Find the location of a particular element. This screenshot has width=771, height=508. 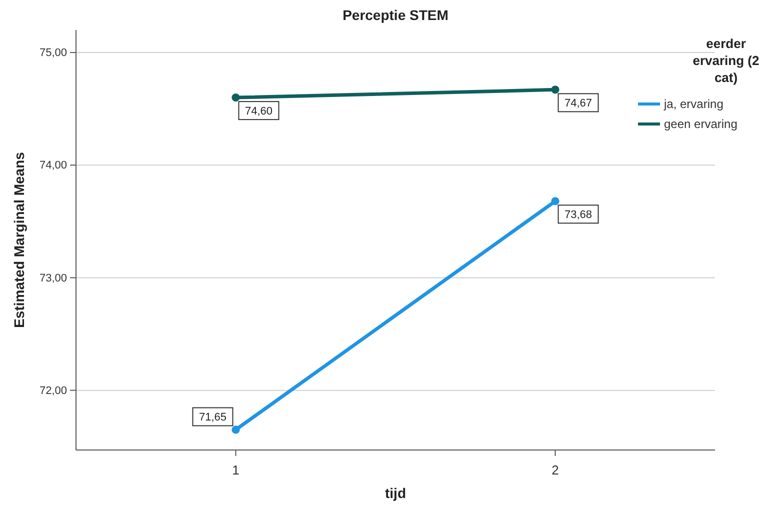

data-label: 74,60 is located at coordinates (258, 112).